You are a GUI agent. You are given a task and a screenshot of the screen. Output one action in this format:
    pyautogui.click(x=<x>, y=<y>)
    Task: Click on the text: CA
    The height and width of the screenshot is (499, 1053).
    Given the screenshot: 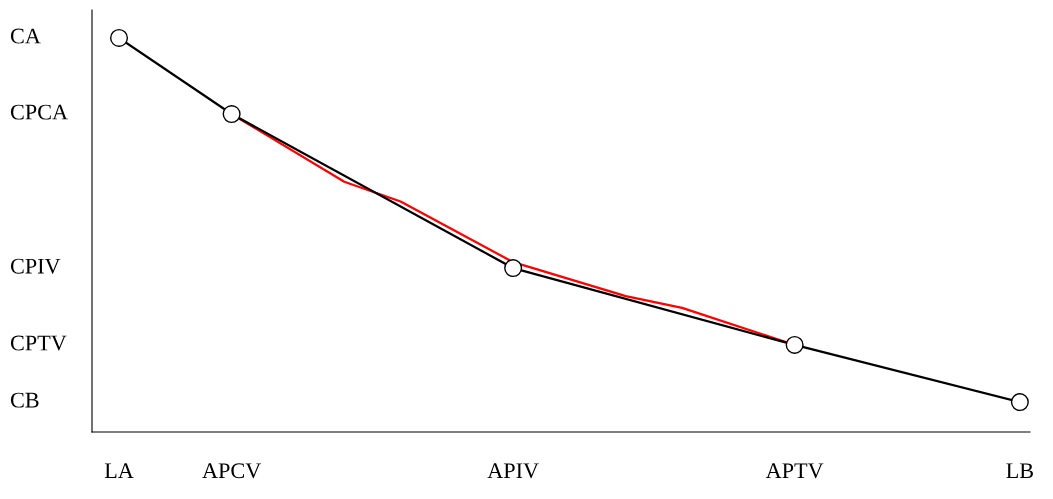 What is the action you would take?
    pyautogui.click(x=25, y=36)
    